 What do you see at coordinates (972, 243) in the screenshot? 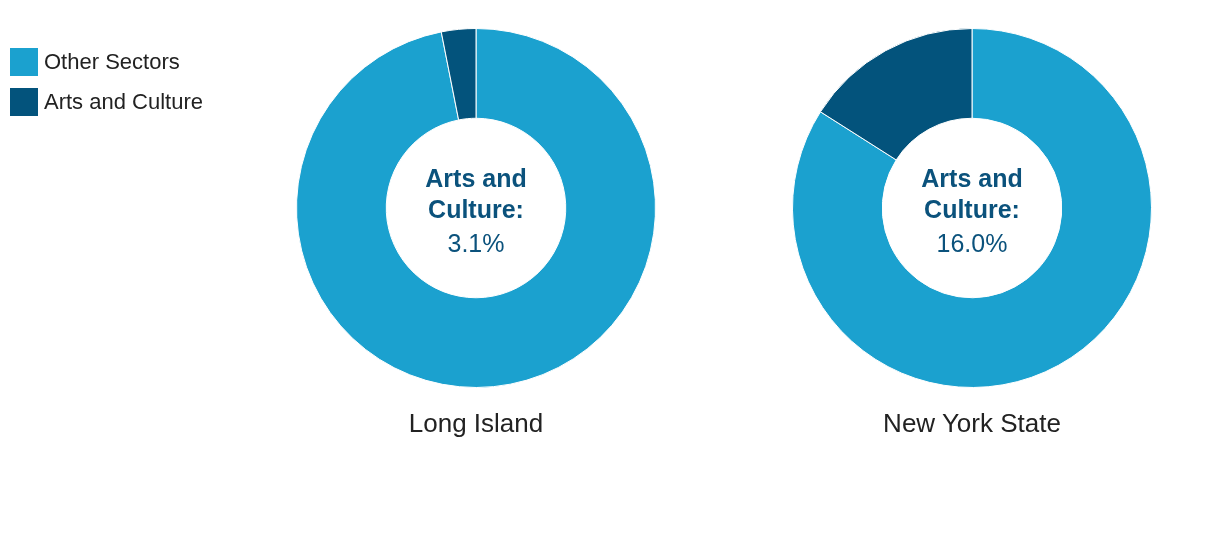
I see `text: 16.0%` at bounding box center [972, 243].